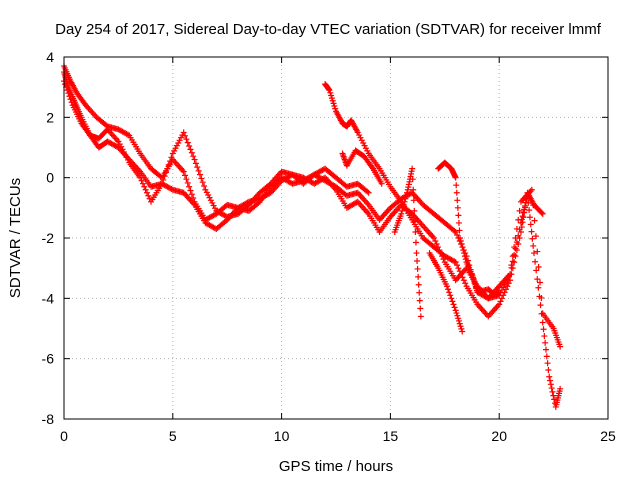 This screenshot has width=640, height=480. I want to click on x-tick-label: 0, so click(64, 436).